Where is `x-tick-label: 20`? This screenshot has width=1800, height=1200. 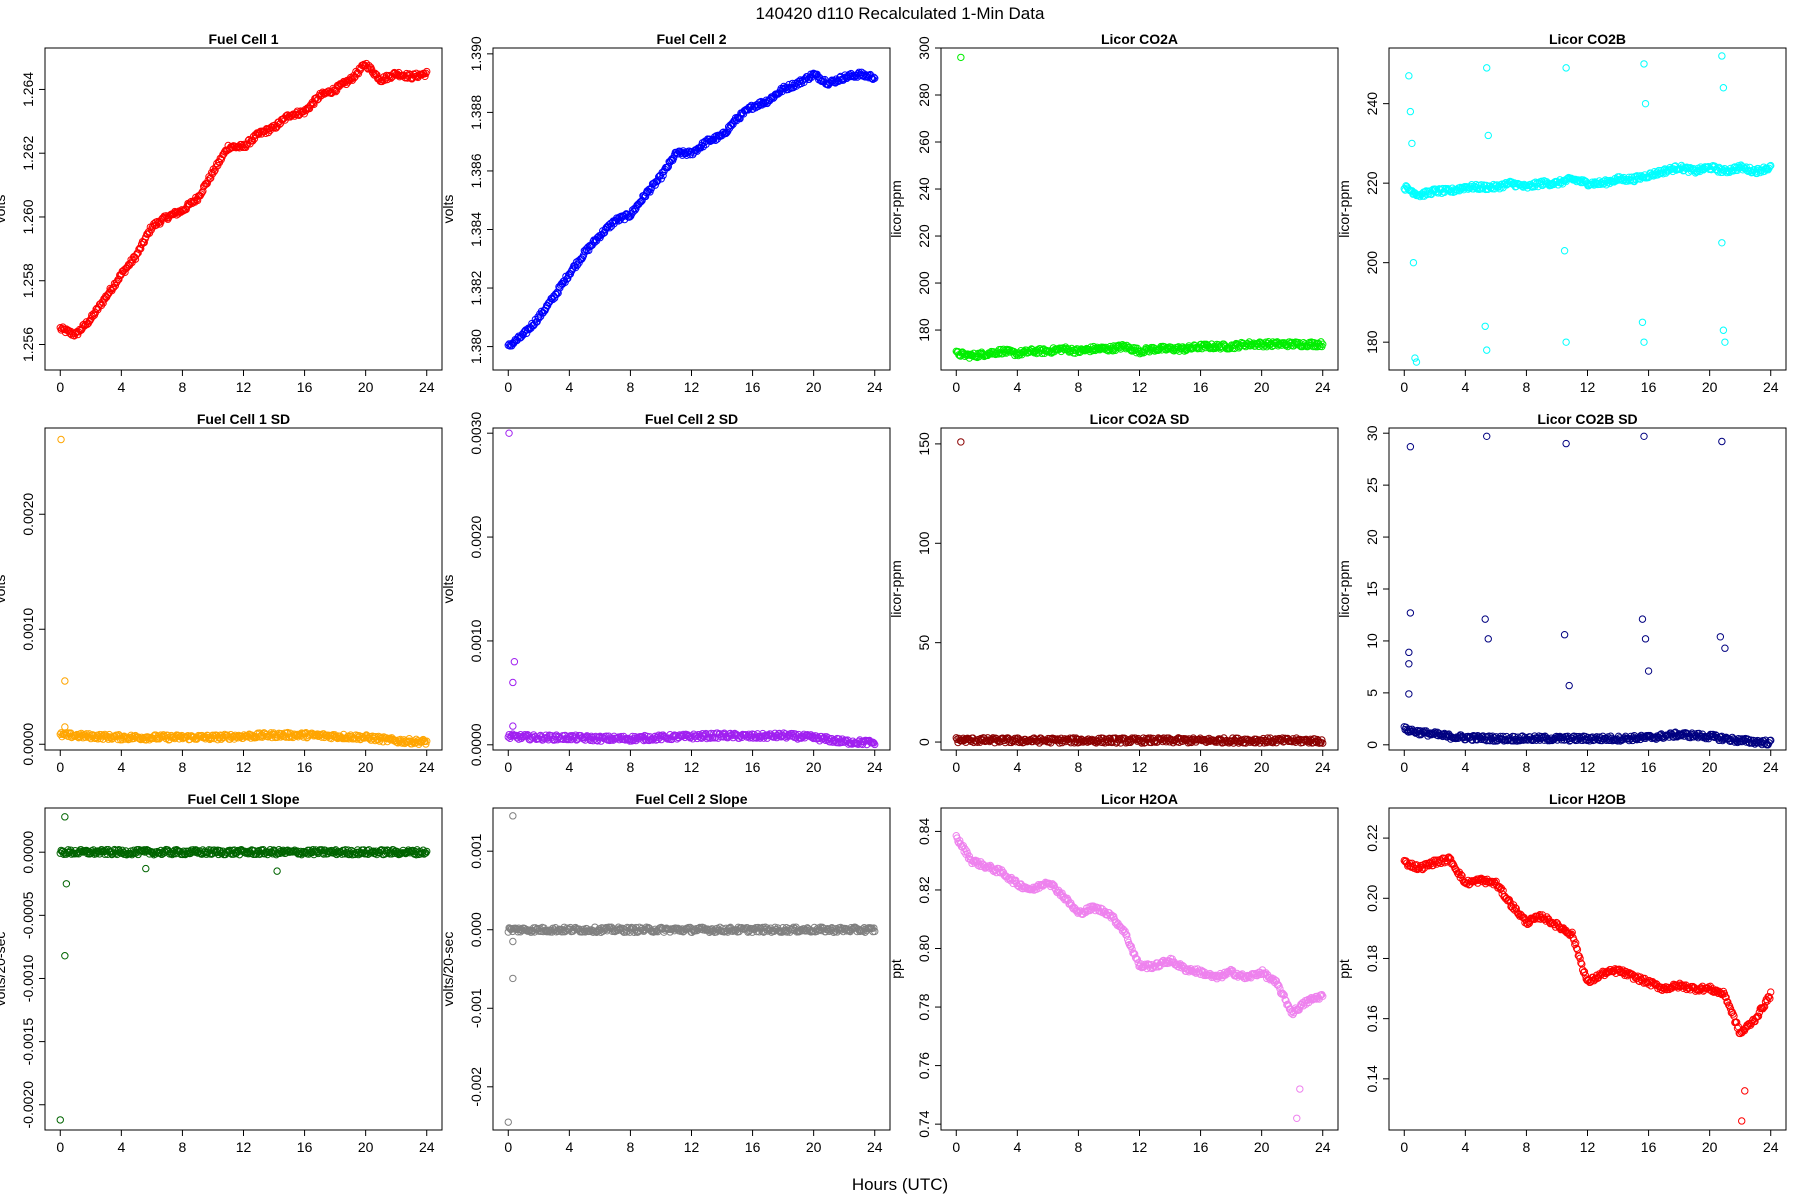
x-tick-label: 20 is located at coordinates (1710, 767).